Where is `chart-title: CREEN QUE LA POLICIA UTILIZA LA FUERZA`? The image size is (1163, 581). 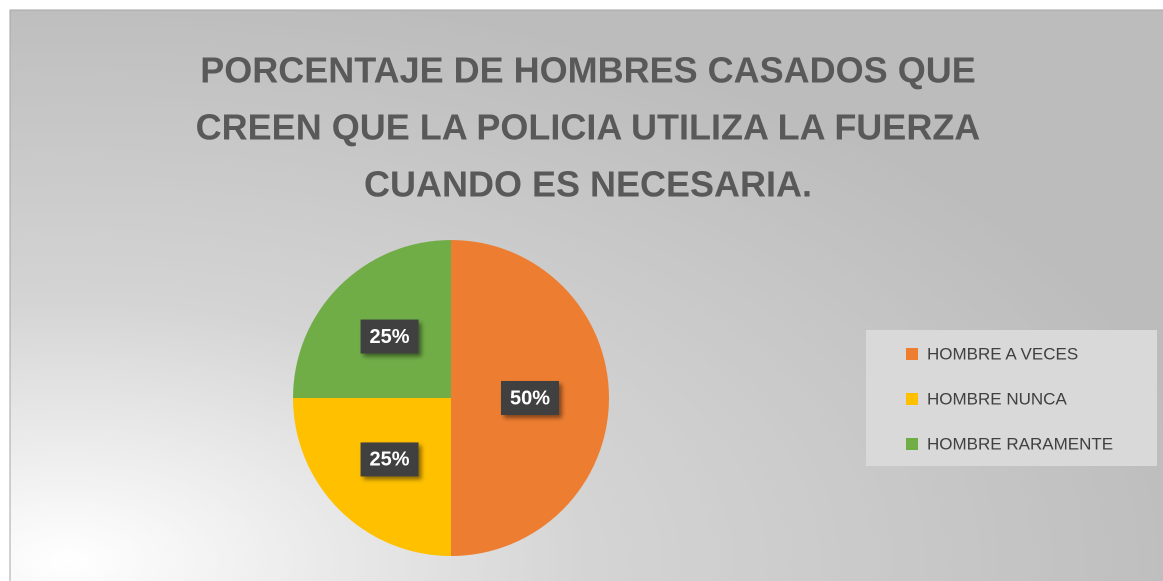
chart-title: CREEN QUE LA POLICIA UTILIZA LA FUERZA is located at coordinates (588, 127).